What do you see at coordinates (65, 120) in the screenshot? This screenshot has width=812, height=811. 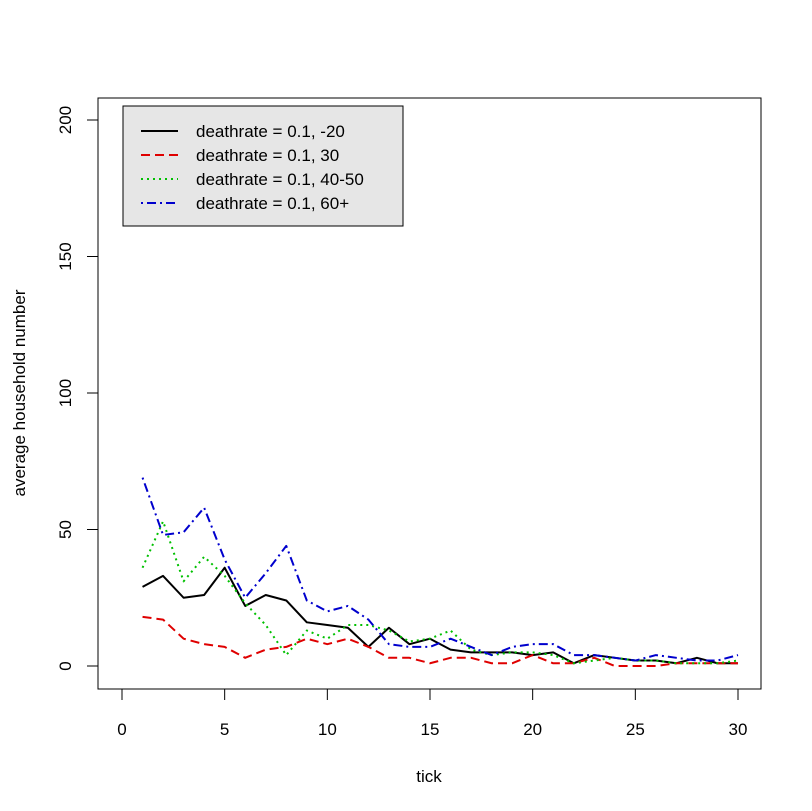 I see `y-tick-label: 200` at bounding box center [65, 120].